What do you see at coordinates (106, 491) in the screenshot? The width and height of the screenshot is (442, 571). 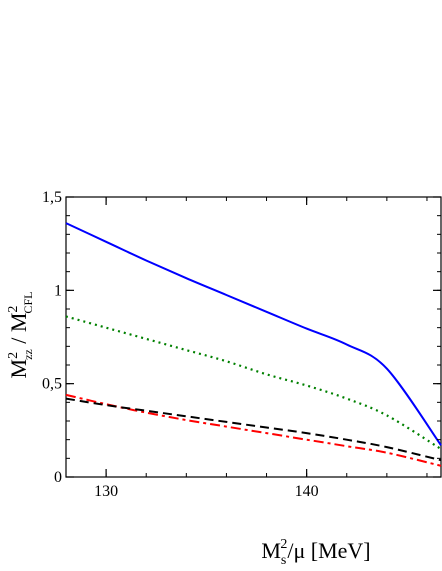 I see `x-tick-label: 130` at bounding box center [106, 491].